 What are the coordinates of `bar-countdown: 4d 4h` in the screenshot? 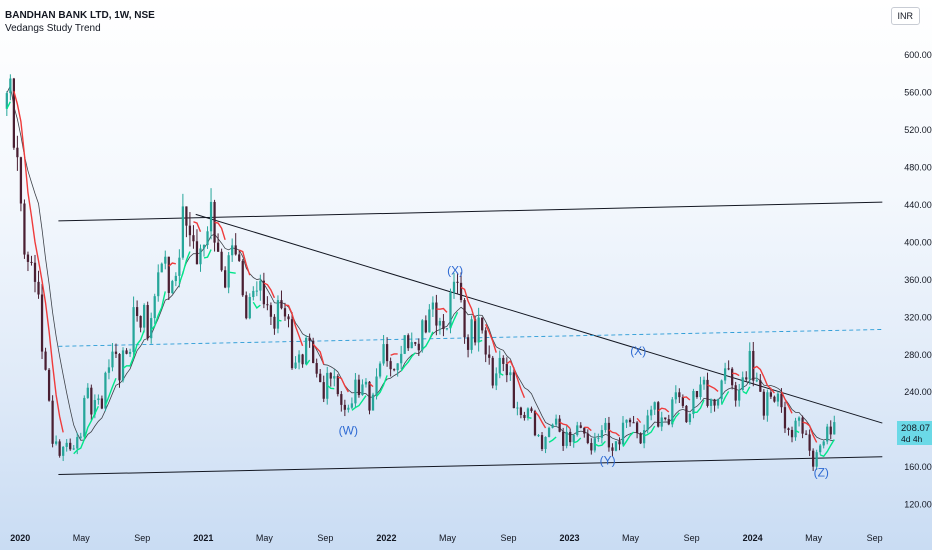 It's located at (912, 439).